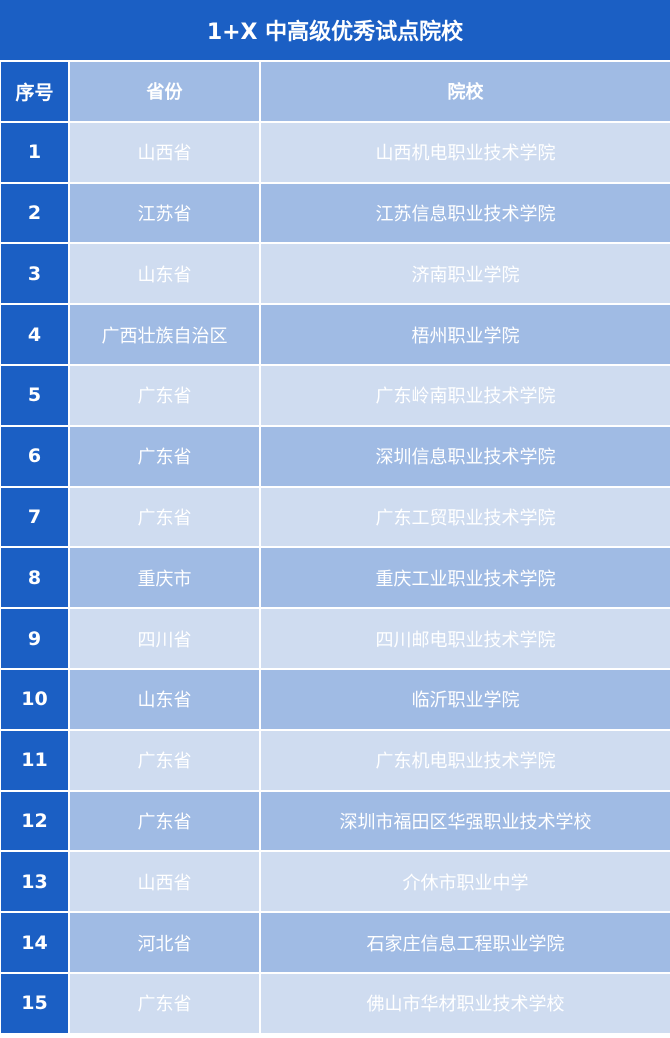 The width and height of the screenshot is (670, 1038). Describe the element at coordinates (465, 517) in the screenshot. I see `row-school: 广东工贸职业技术学院` at that location.